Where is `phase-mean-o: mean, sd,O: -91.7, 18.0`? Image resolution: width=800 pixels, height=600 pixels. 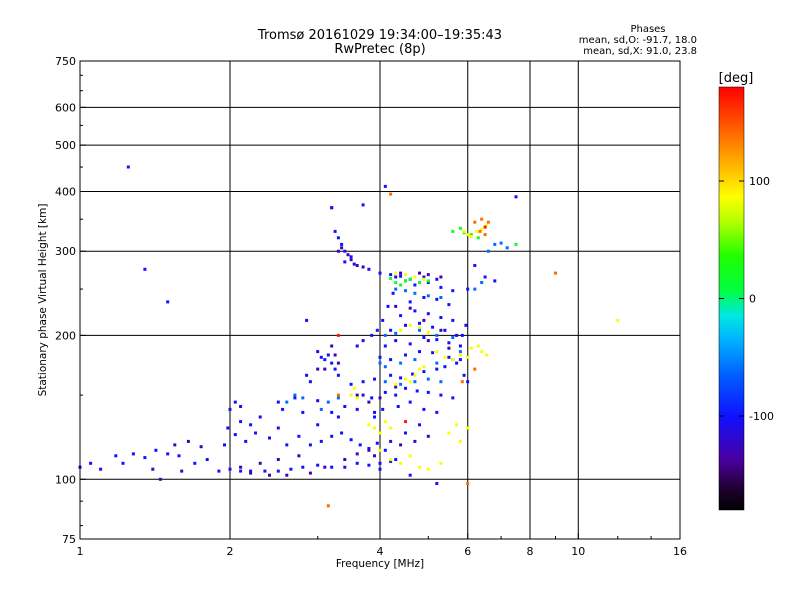 phase-mean-o: mean, sd,O: -91.7, 18.0 is located at coordinates (638, 40).